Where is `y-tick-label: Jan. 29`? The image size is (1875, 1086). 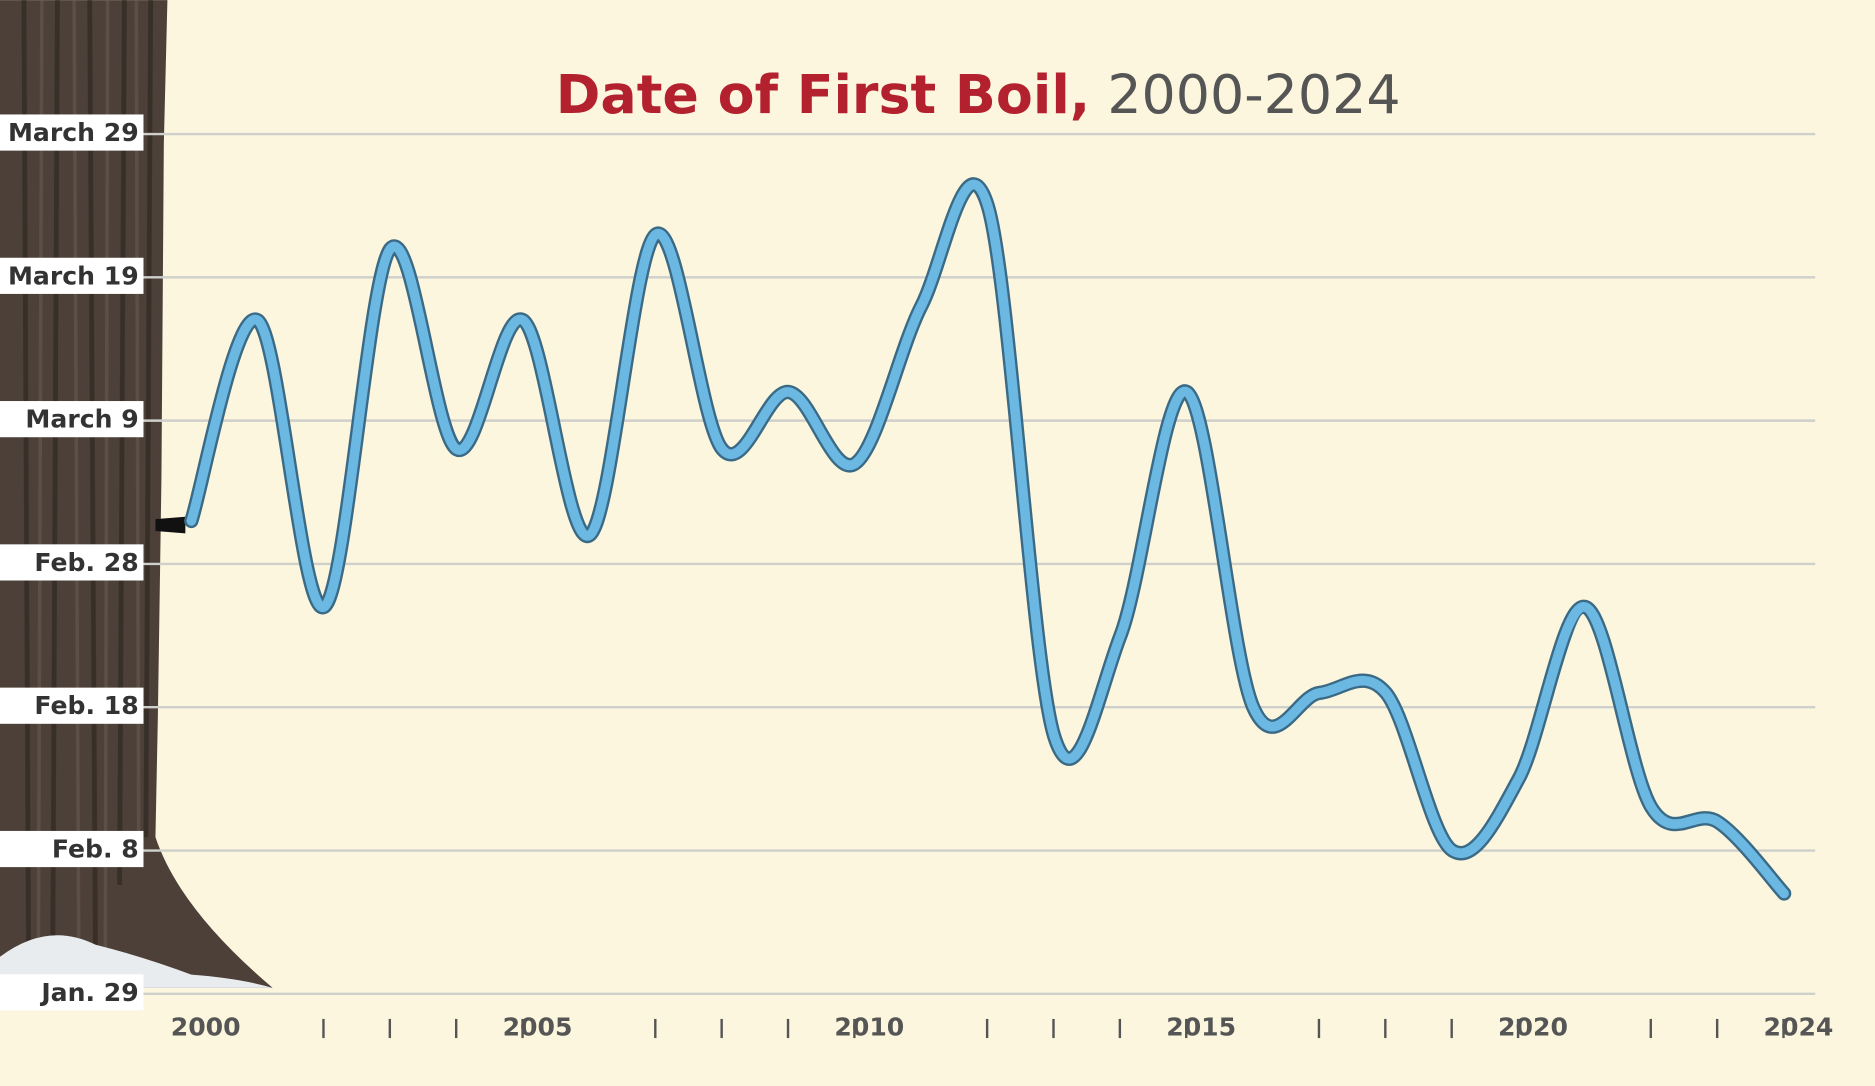
y-tick-label: Jan. 29 is located at coordinates (88, 992).